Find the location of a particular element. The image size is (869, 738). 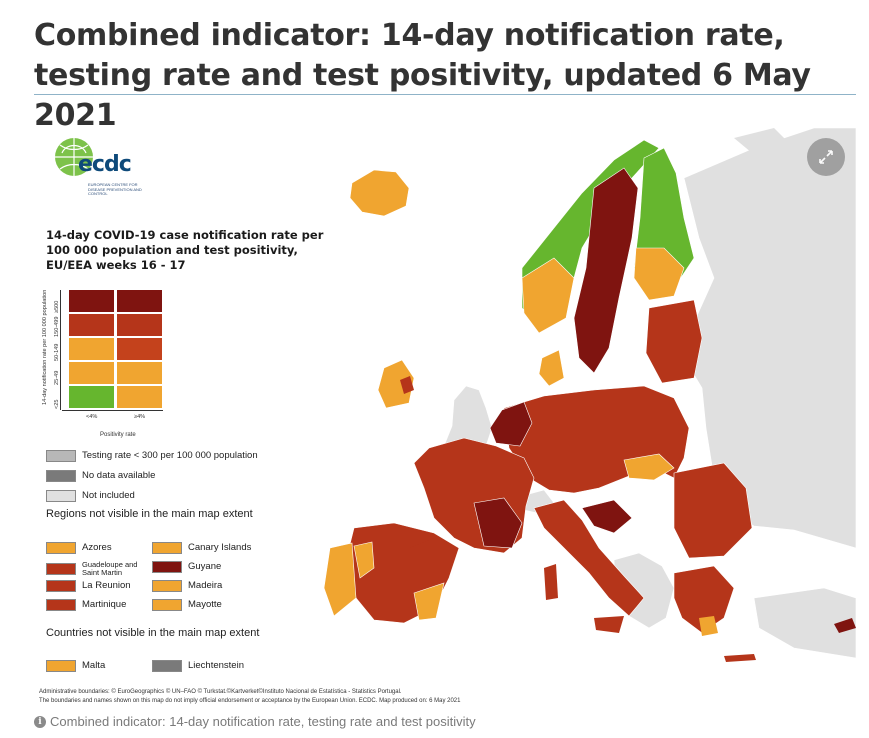

region-legend-label: La Reunion is located at coordinates (106, 585).